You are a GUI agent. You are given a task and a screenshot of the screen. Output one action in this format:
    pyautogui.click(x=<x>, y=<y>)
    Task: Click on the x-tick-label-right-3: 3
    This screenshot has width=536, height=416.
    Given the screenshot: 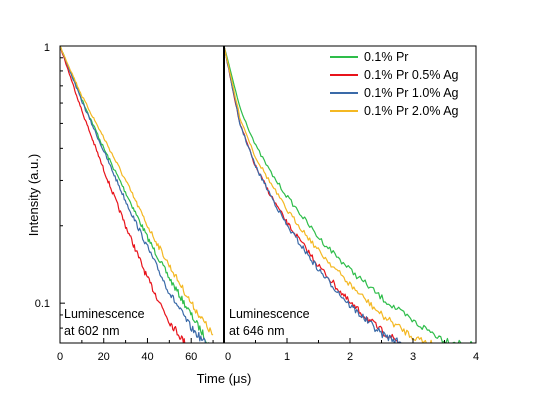 What is the action you would take?
    pyautogui.click(x=413, y=357)
    